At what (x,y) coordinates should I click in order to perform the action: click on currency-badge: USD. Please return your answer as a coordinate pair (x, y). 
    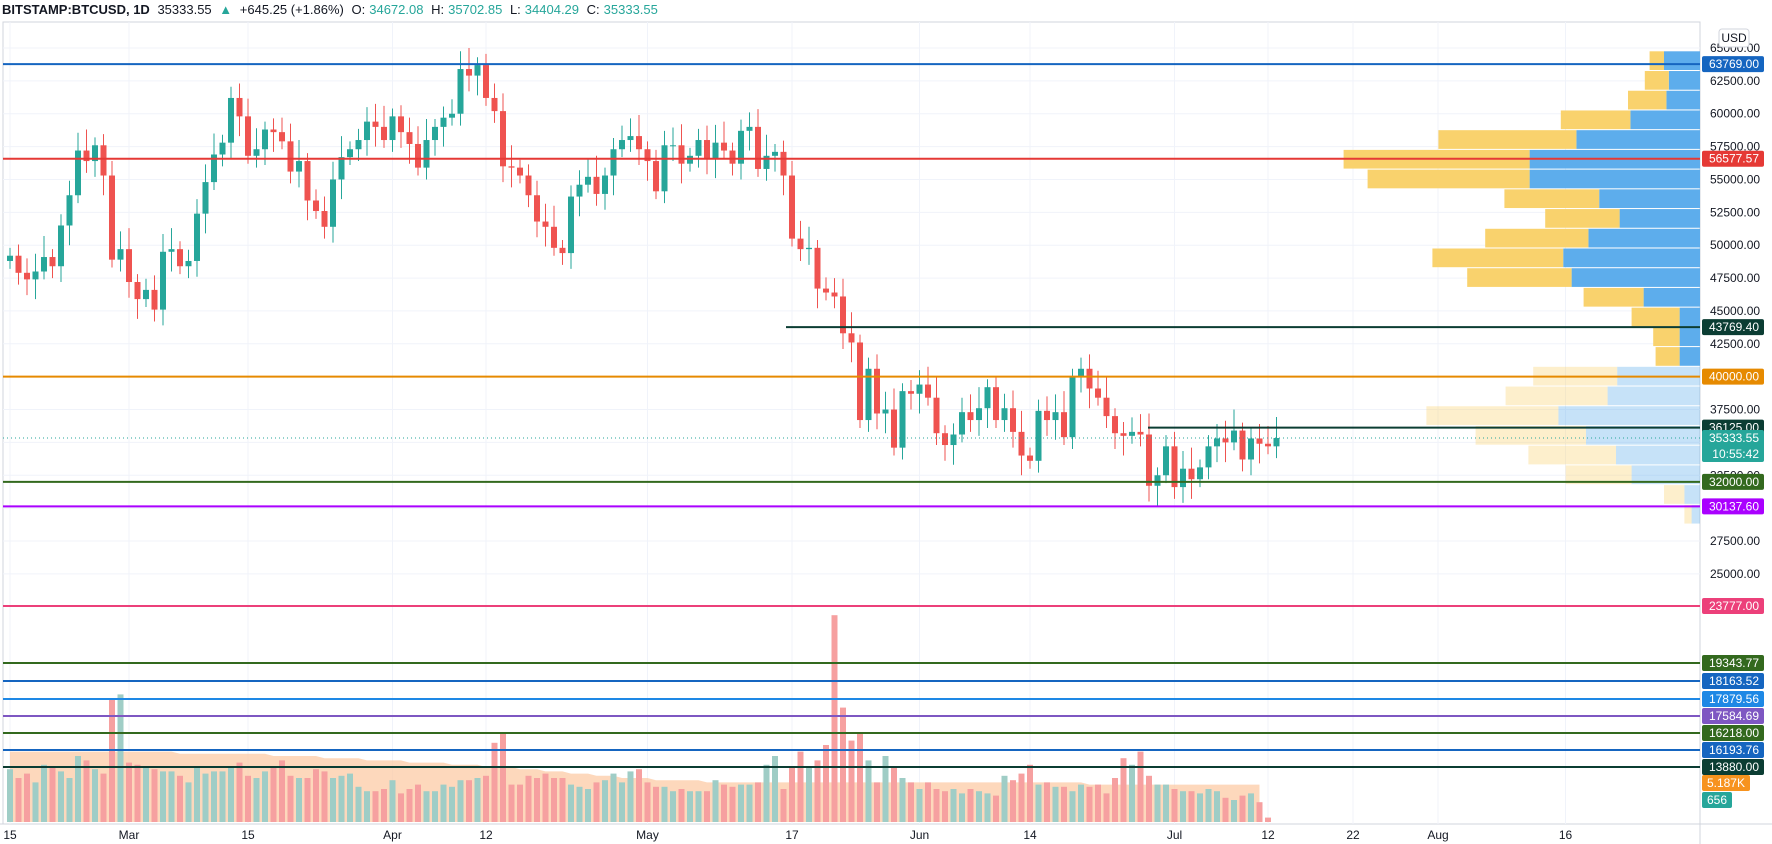
    Looking at the image, I should click on (1734, 38).